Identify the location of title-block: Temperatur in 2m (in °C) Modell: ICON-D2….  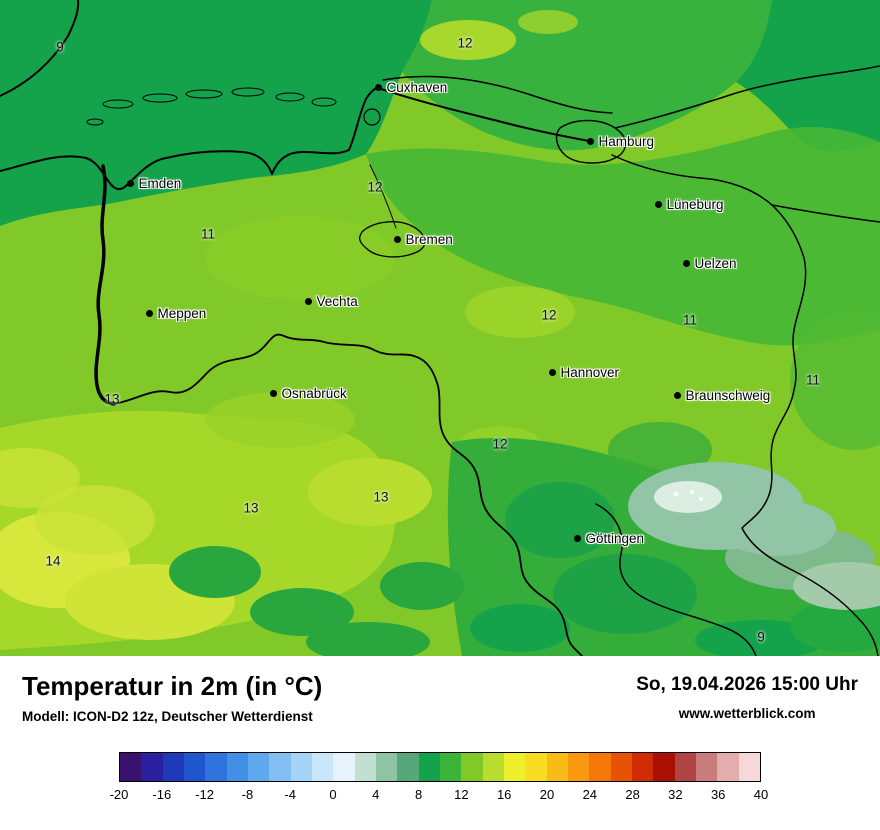
(172, 698).